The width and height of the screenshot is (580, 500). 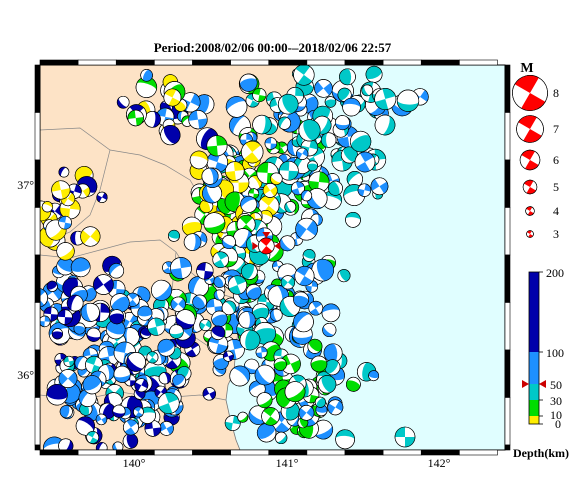 I want to click on depth-band-mid1, so click(x=534, y=408).